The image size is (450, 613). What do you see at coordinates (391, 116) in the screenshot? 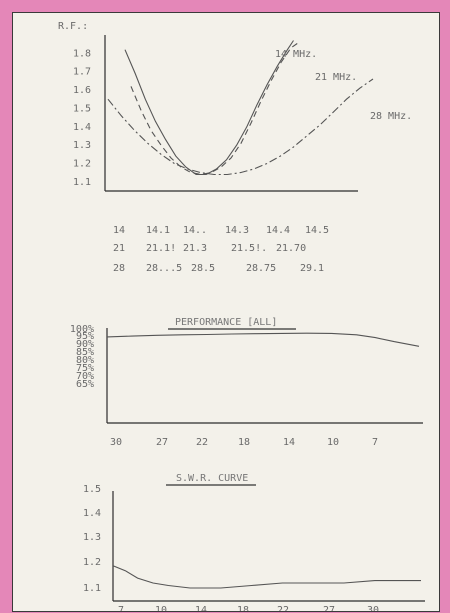
I see `series-label: 28 MHz.` at bounding box center [391, 116].